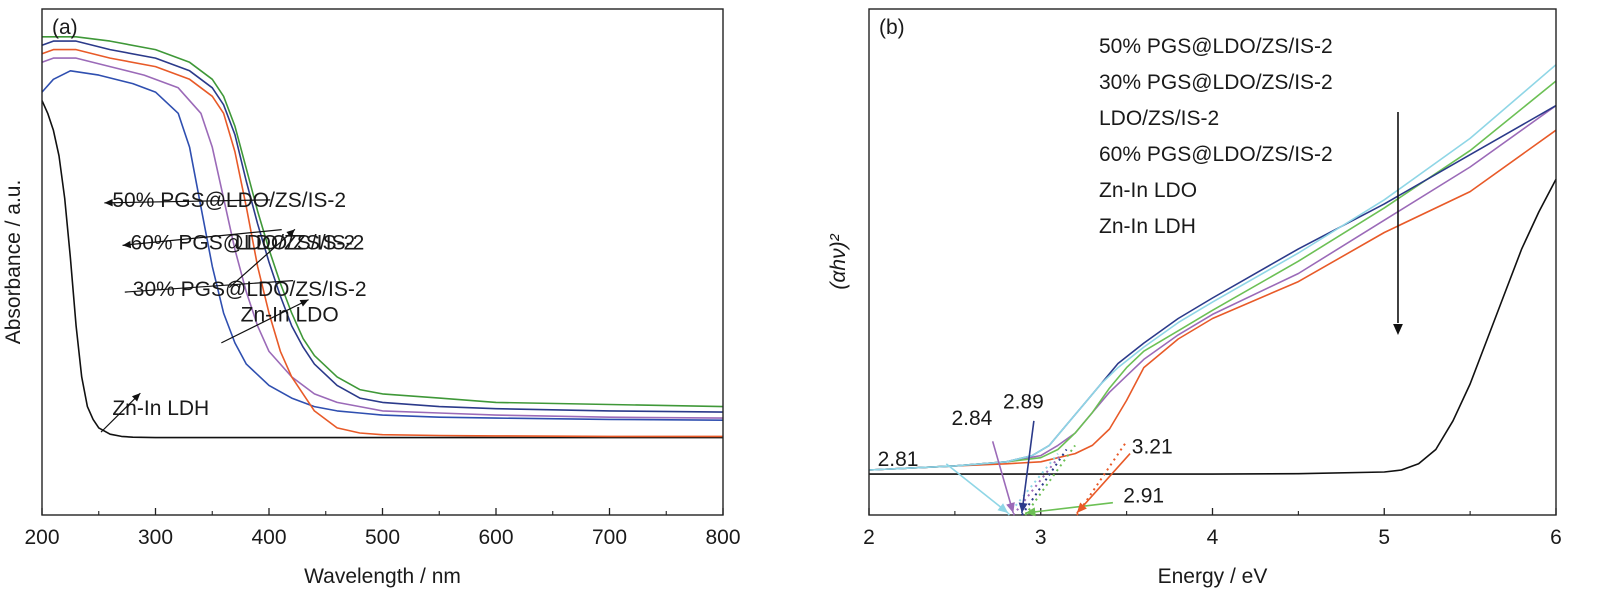 This screenshot has width=1606, height=609. I want to click on x-tick-label: 2, so click(869, 537).